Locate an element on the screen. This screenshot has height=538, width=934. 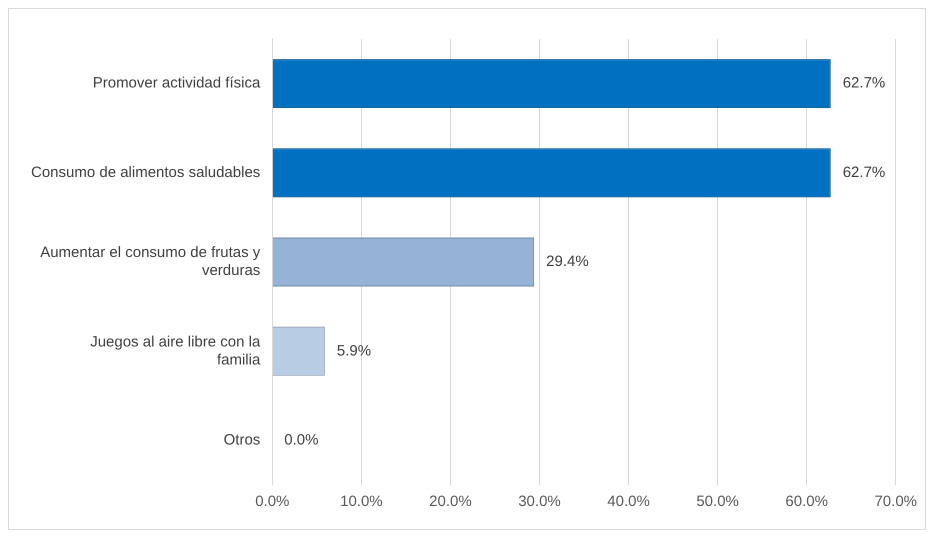
x-tick-label: 40.0% is located at coordinates (628, 501).